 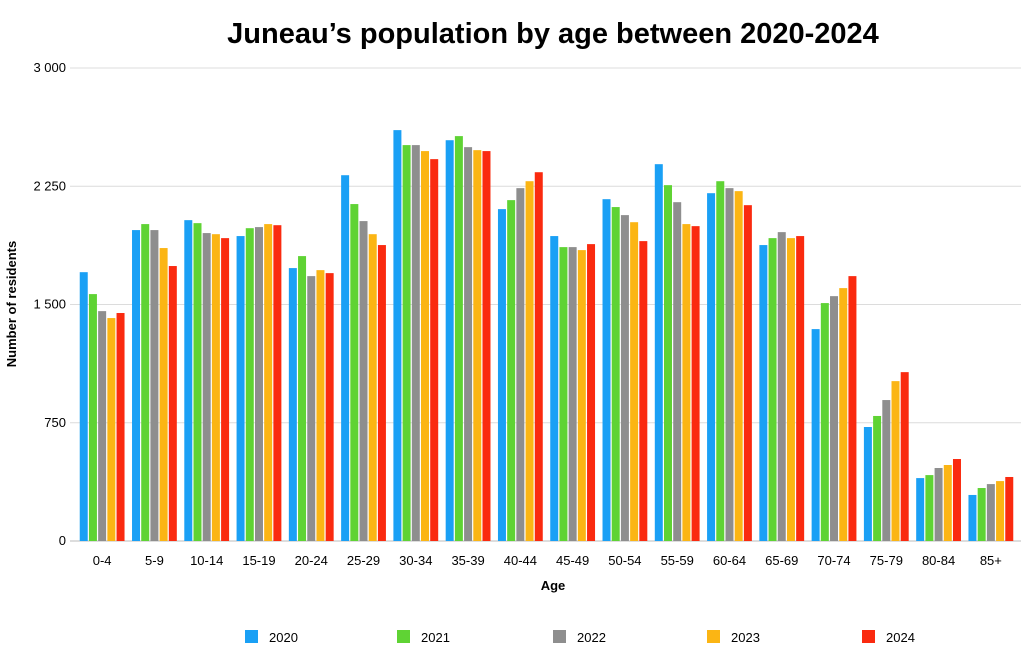 I want to click on y-tick-label: 1 500, so click(x=49, y=304).